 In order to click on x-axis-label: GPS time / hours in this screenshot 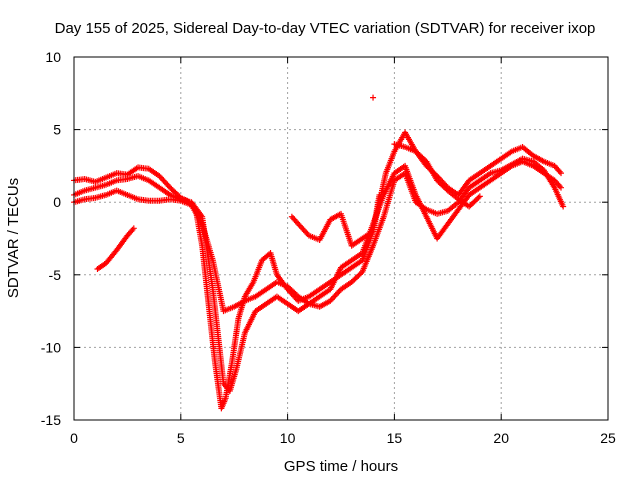, I will do `click(341, 466)`.